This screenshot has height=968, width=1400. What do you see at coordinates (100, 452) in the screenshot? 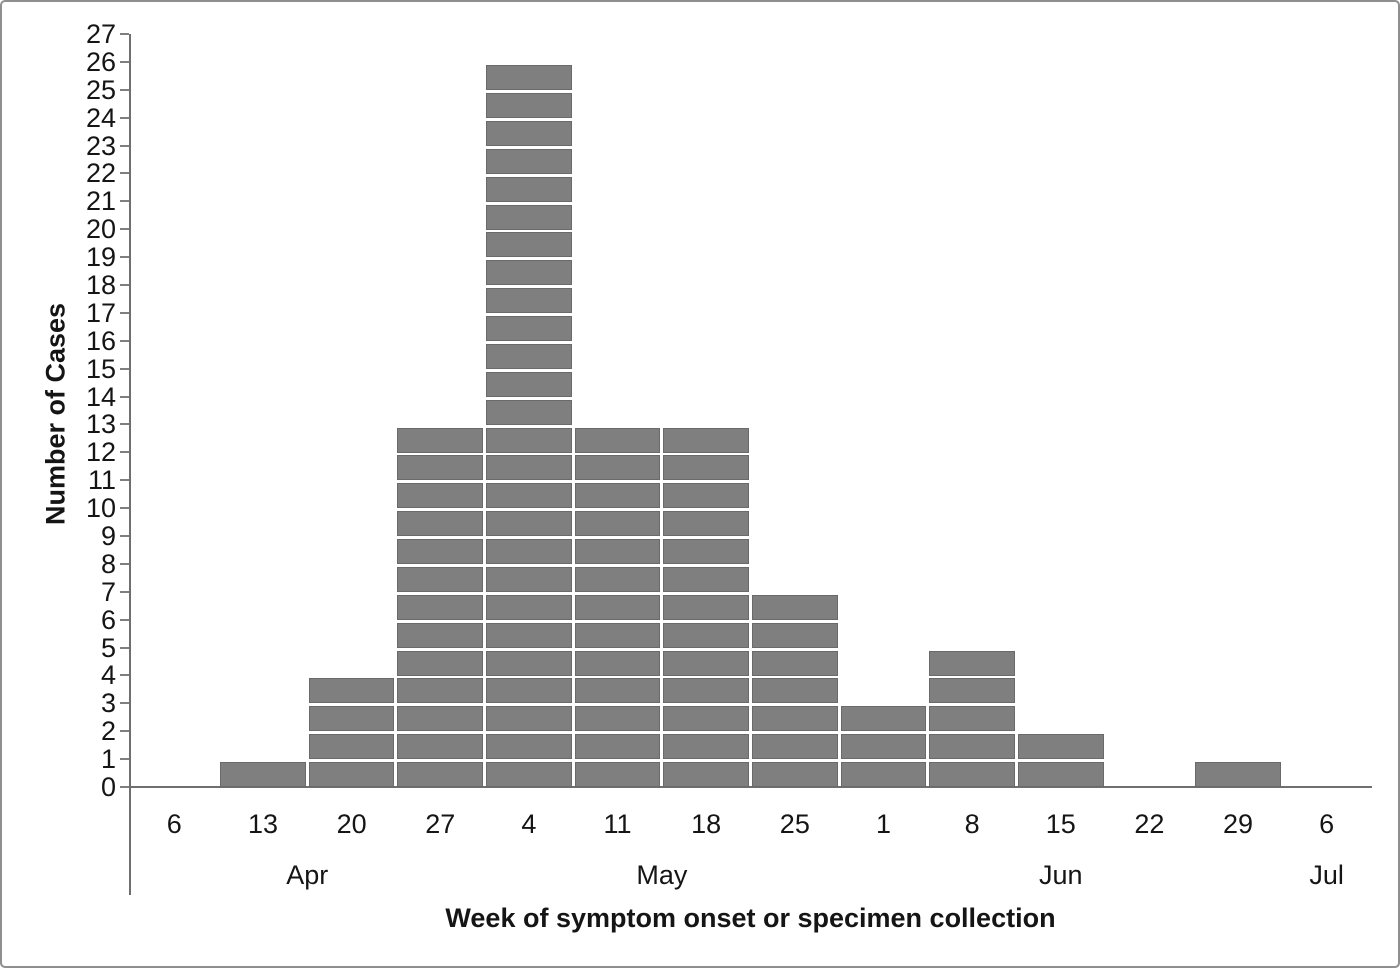
I see `y-tick-label: 12` at bounding box center [100, 452].